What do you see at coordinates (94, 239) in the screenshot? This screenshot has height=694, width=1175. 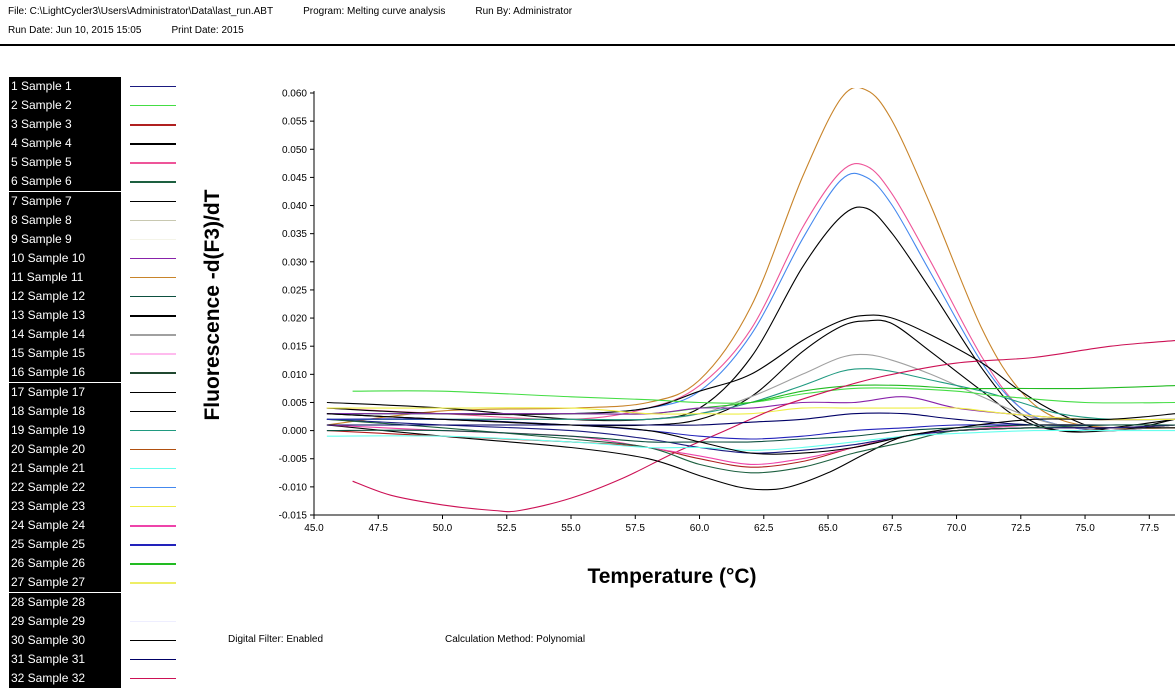 I see `legend-item: 9 Sample 9` at bounding box center [94, 239].